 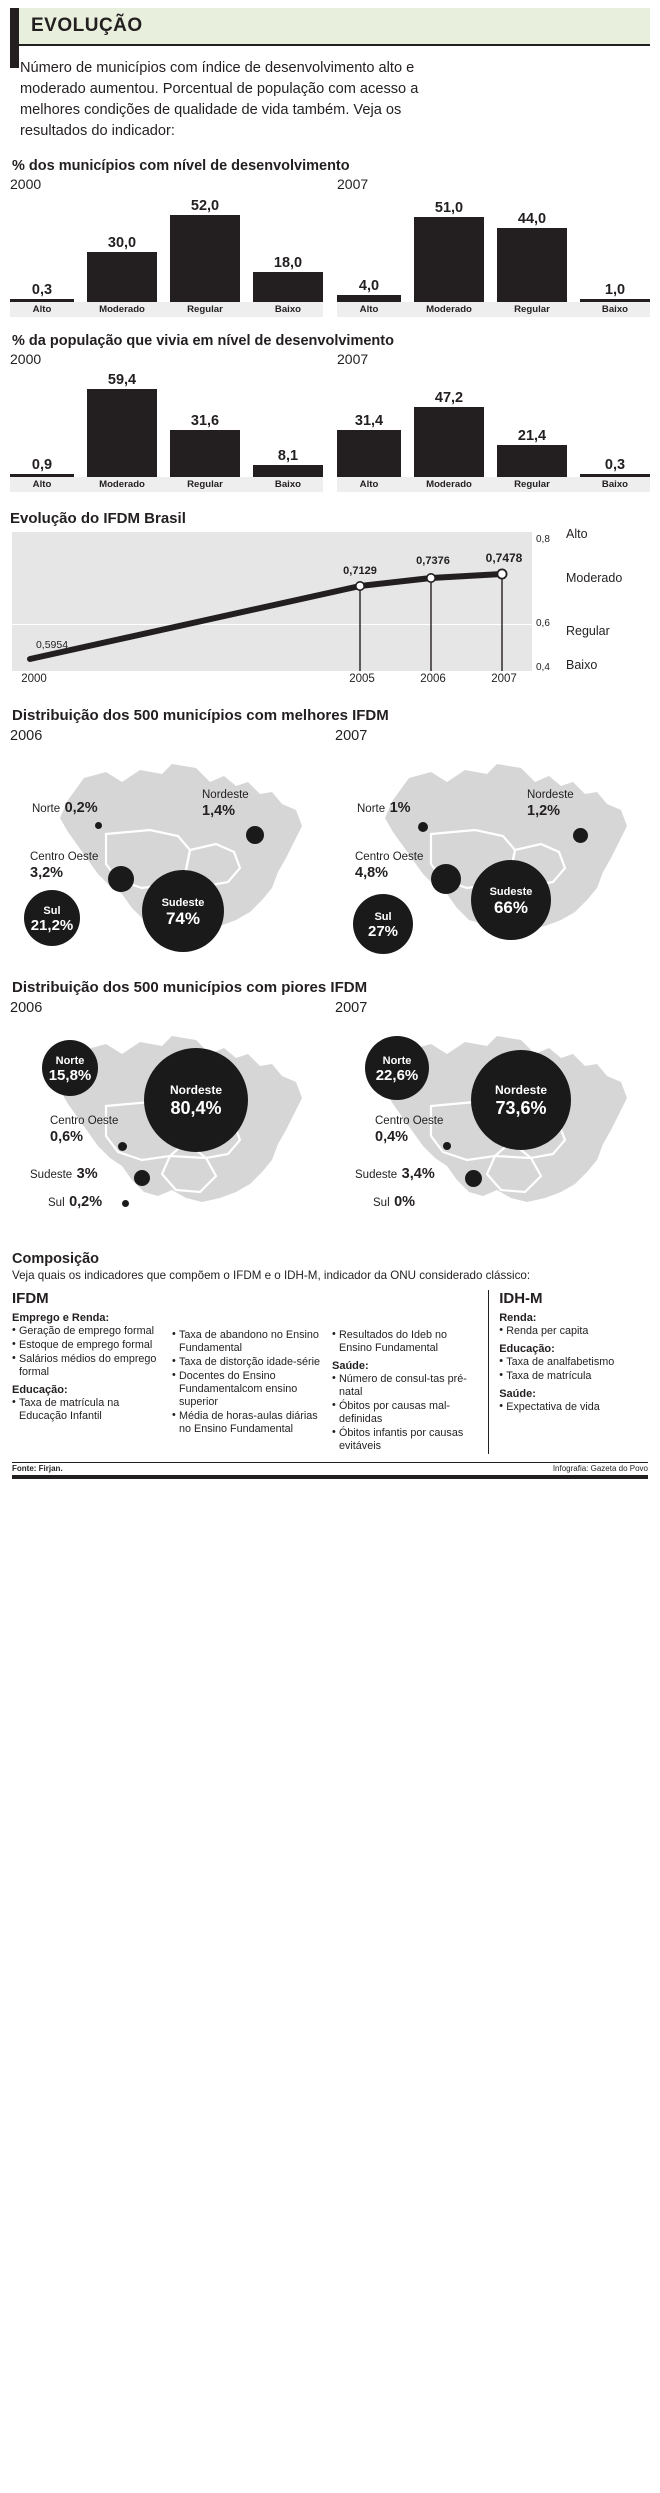 What do you see at coordinates (219, 810) in the screenshot?
I see `region-value: 1,4%` at bounding box center [219, 810].